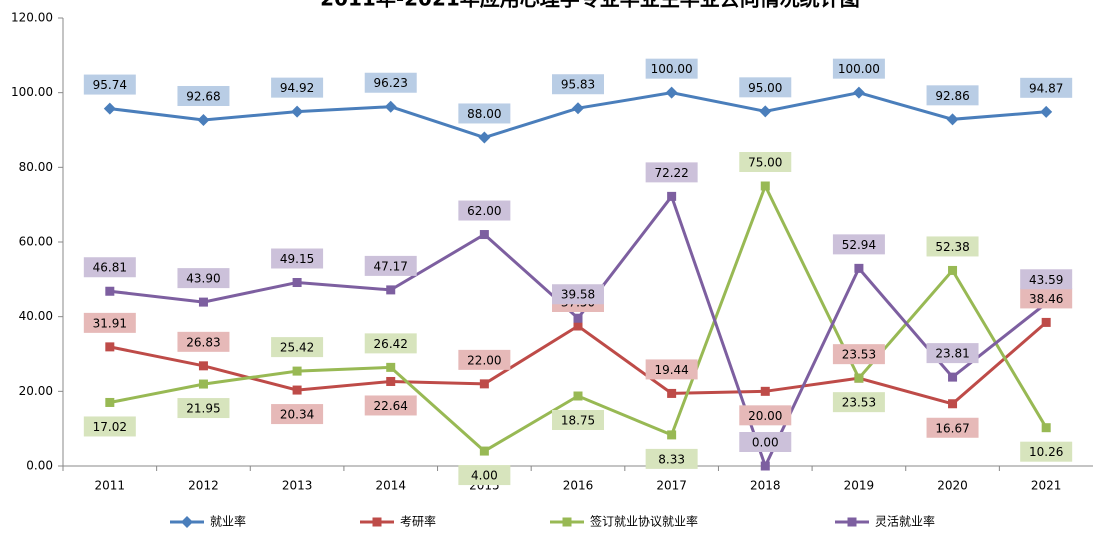  Describe the element at coordinates (36, 391) in the screenshot. I see `y-tick-label: 20.00` at that location.